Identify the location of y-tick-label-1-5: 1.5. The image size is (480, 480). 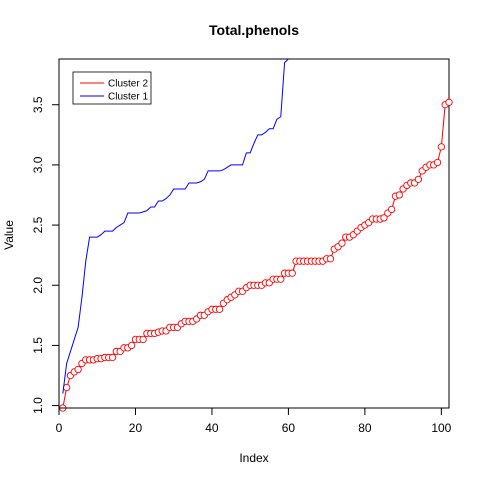
(38, 345).